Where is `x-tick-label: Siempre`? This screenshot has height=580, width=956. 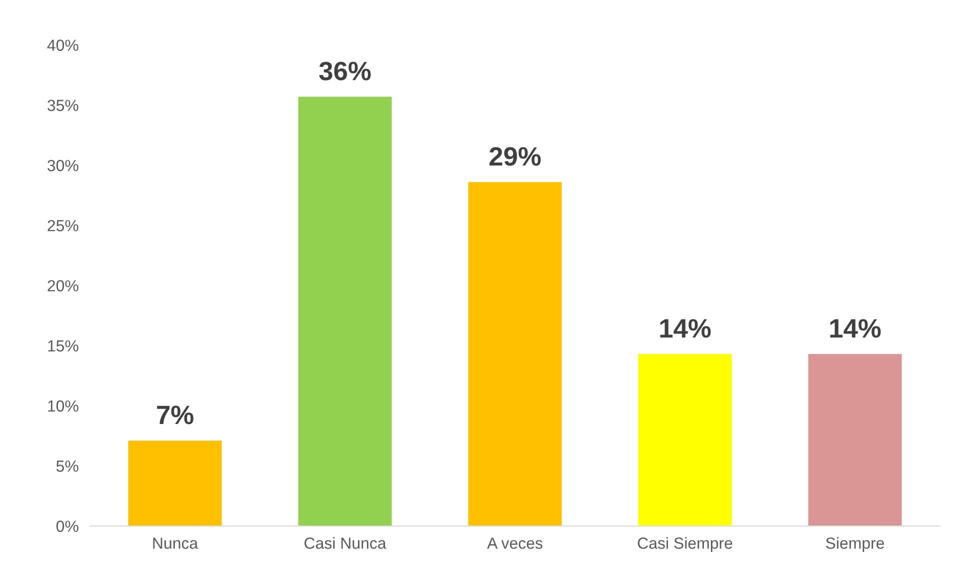 x-tick-label: Siempre is located at coordinates (855, 544).